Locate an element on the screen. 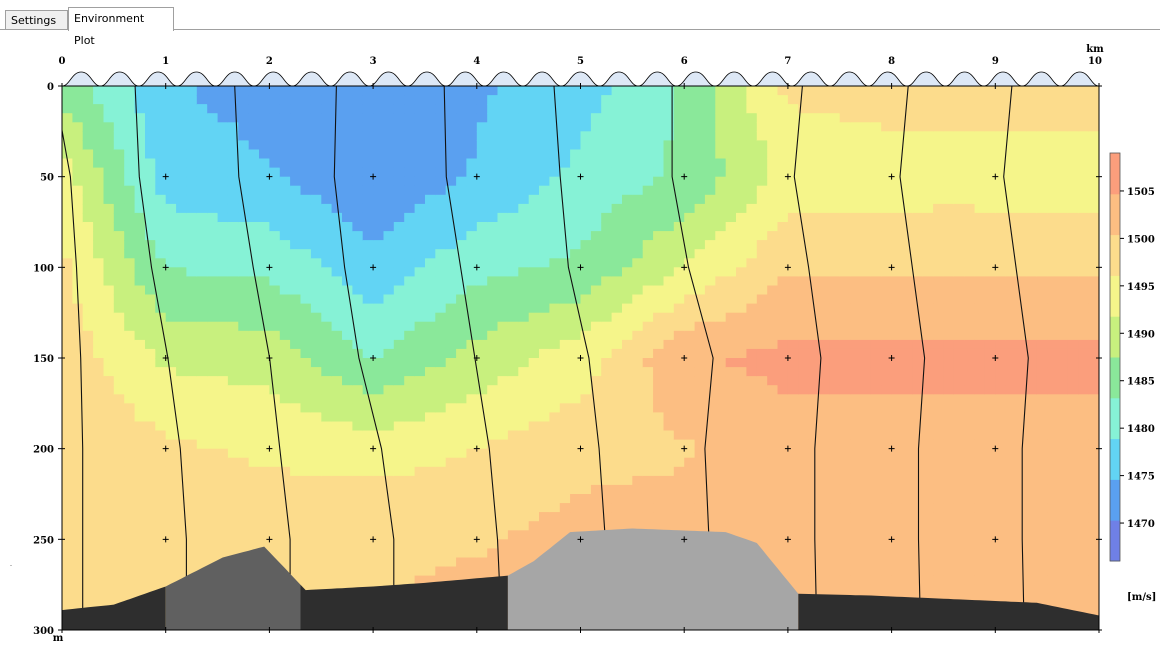 The image size is (1160, 646). tab-environment-plot: Environment Plot is located at coordinates (121, 27).